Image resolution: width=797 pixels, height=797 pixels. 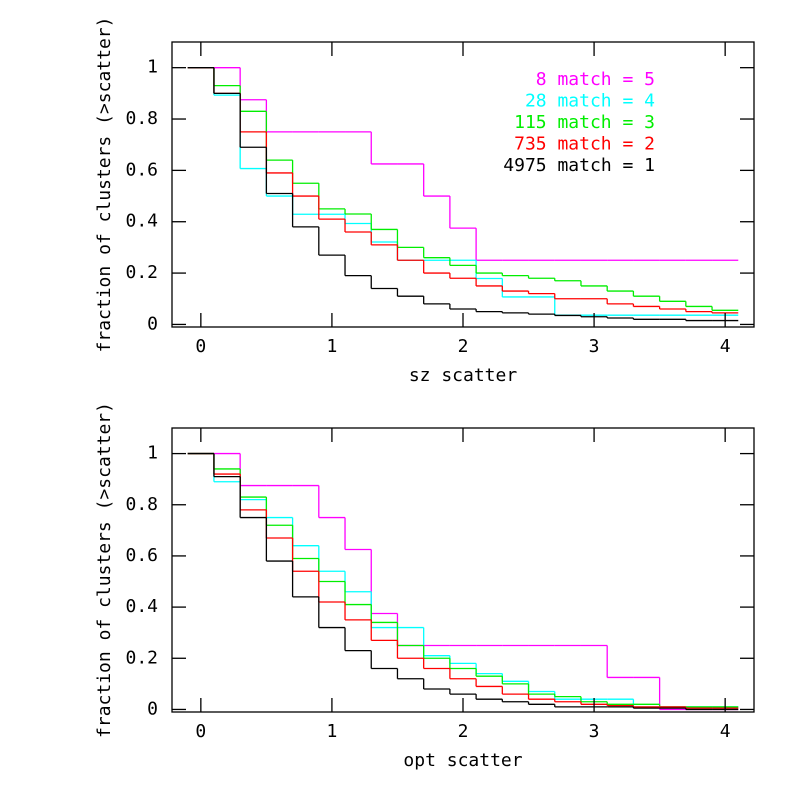 What do you see at coordinates (463, 375) in the screenshot?
I see `x-axis-label: sz scatter` at bounding box center [463, 375].